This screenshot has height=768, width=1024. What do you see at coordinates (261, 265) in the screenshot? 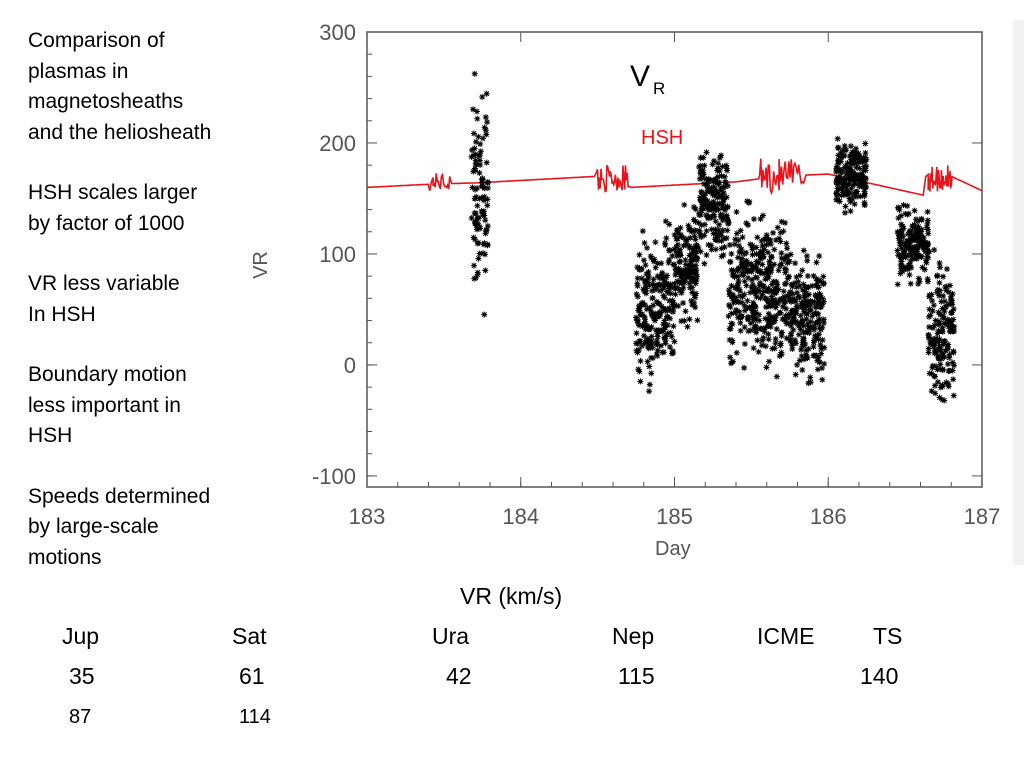
I see `y-axis-label: VR` at bounding box center [261, 265].